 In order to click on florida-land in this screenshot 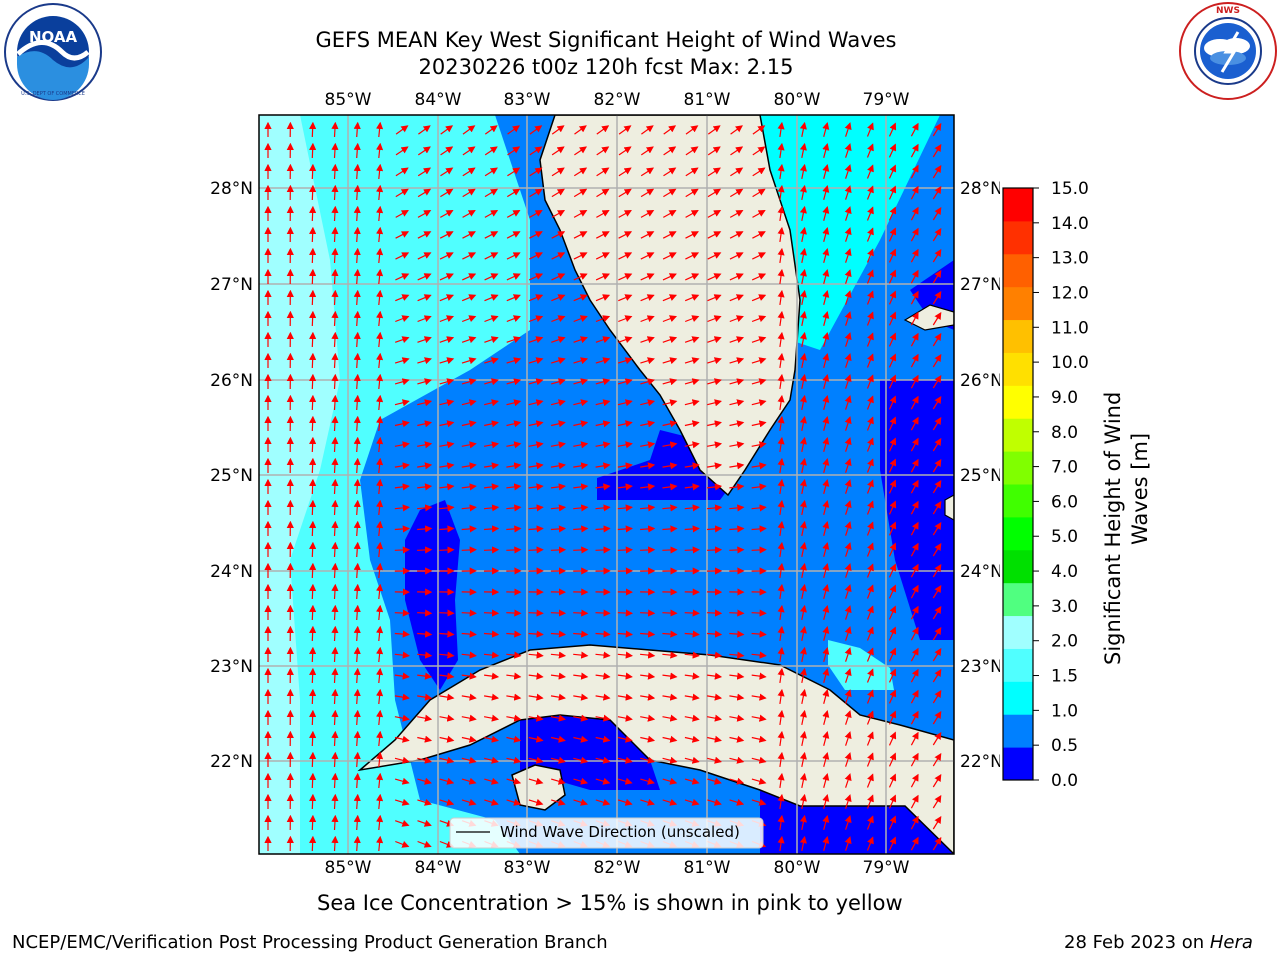, I will do `click(670, 306)`.